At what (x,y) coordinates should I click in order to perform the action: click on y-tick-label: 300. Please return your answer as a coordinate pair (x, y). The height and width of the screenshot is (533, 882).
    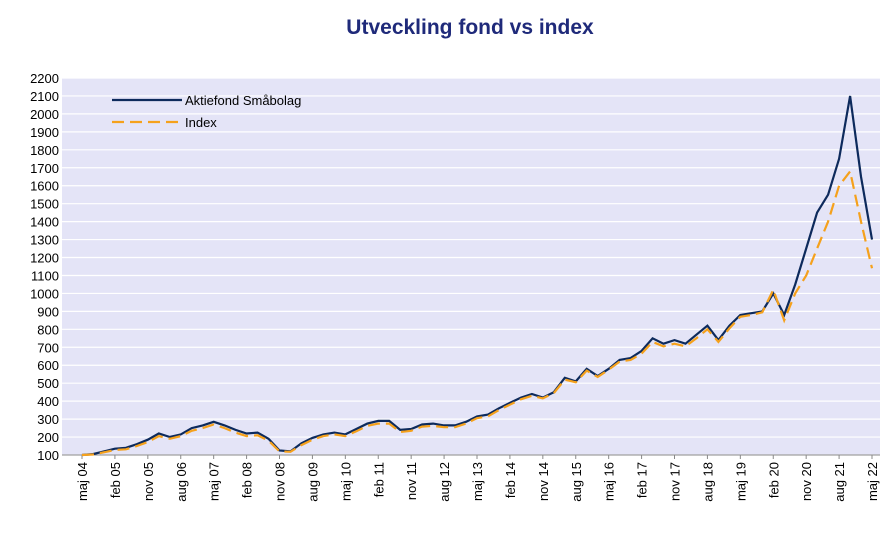
    Looking at the image, I should click on (48, 419).